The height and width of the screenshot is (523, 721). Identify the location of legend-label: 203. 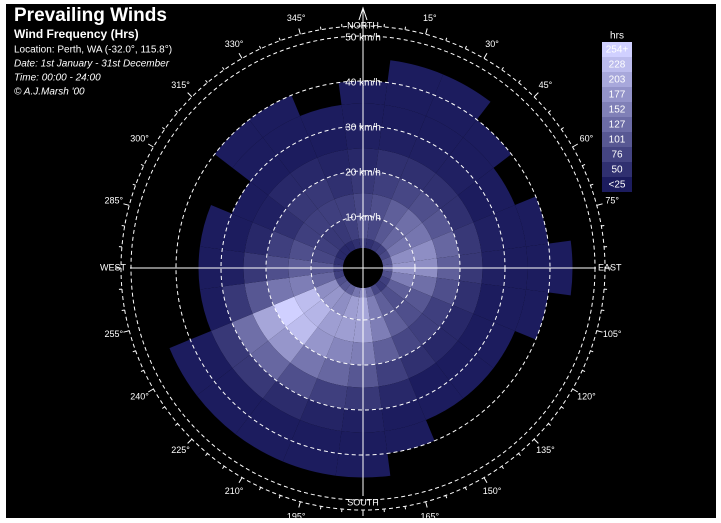
(617, 80).